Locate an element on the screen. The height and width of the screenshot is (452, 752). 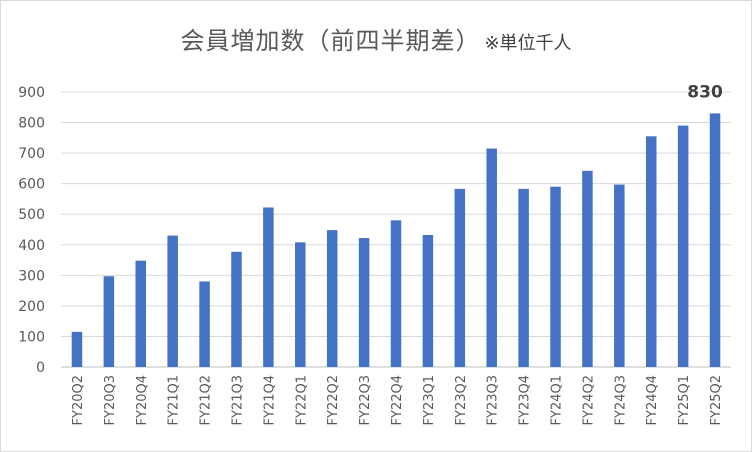
chart-title: 会員増加数（前四半期差） is located at coordinates (330, 41).